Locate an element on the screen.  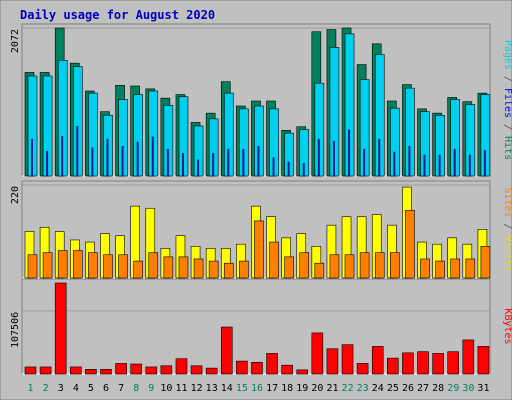
panel-kbytes-axis-label-part-0: KBytes is located at coordinates (507, 326).